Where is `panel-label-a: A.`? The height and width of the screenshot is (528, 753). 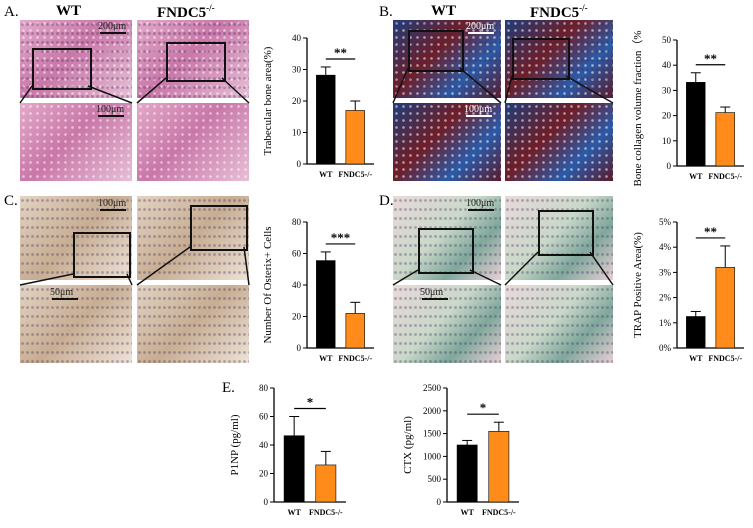
panel-label-a: A. is located at coordinates (11, 12).